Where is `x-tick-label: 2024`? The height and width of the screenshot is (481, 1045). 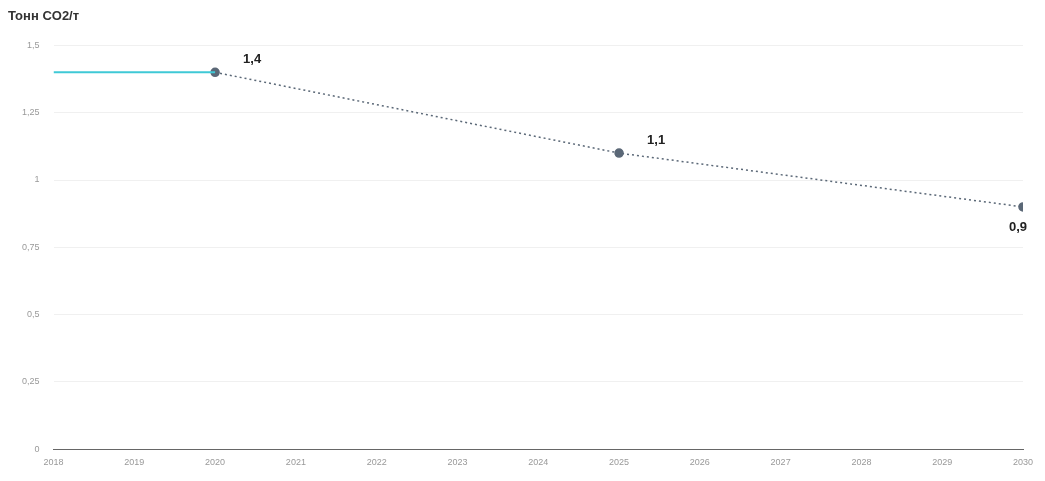 x-tick-label: 2024 is located at coordinates (538, 462).